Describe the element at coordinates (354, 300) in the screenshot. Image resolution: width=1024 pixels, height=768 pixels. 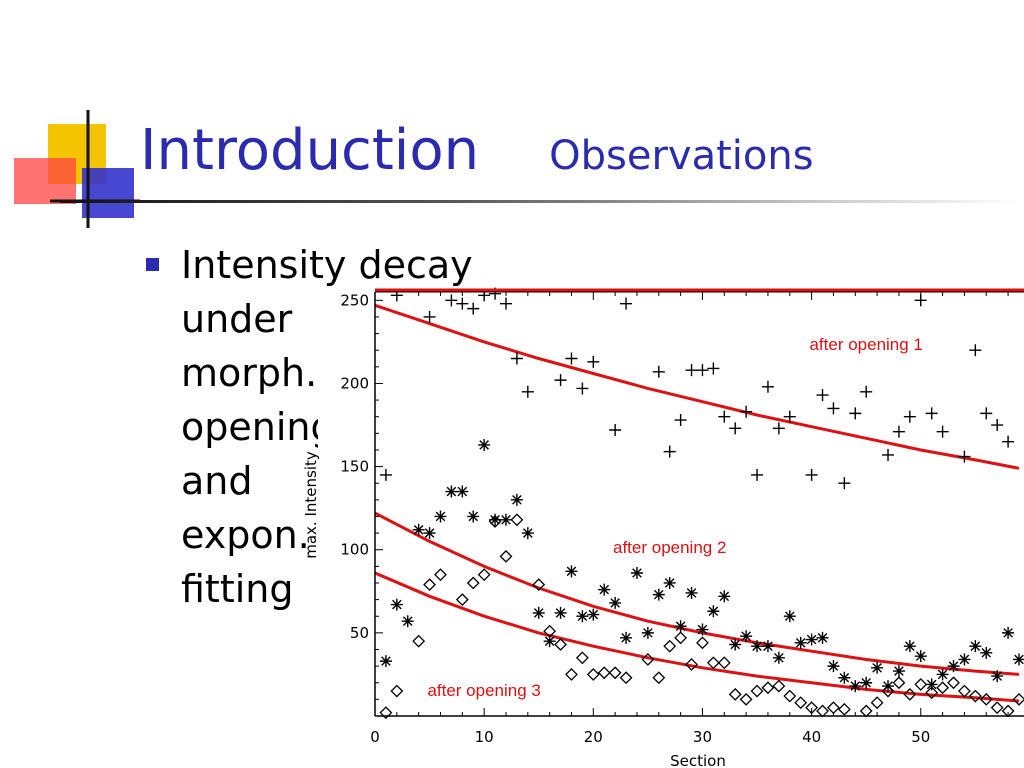
I see `y-tick-label: 250` at that location.